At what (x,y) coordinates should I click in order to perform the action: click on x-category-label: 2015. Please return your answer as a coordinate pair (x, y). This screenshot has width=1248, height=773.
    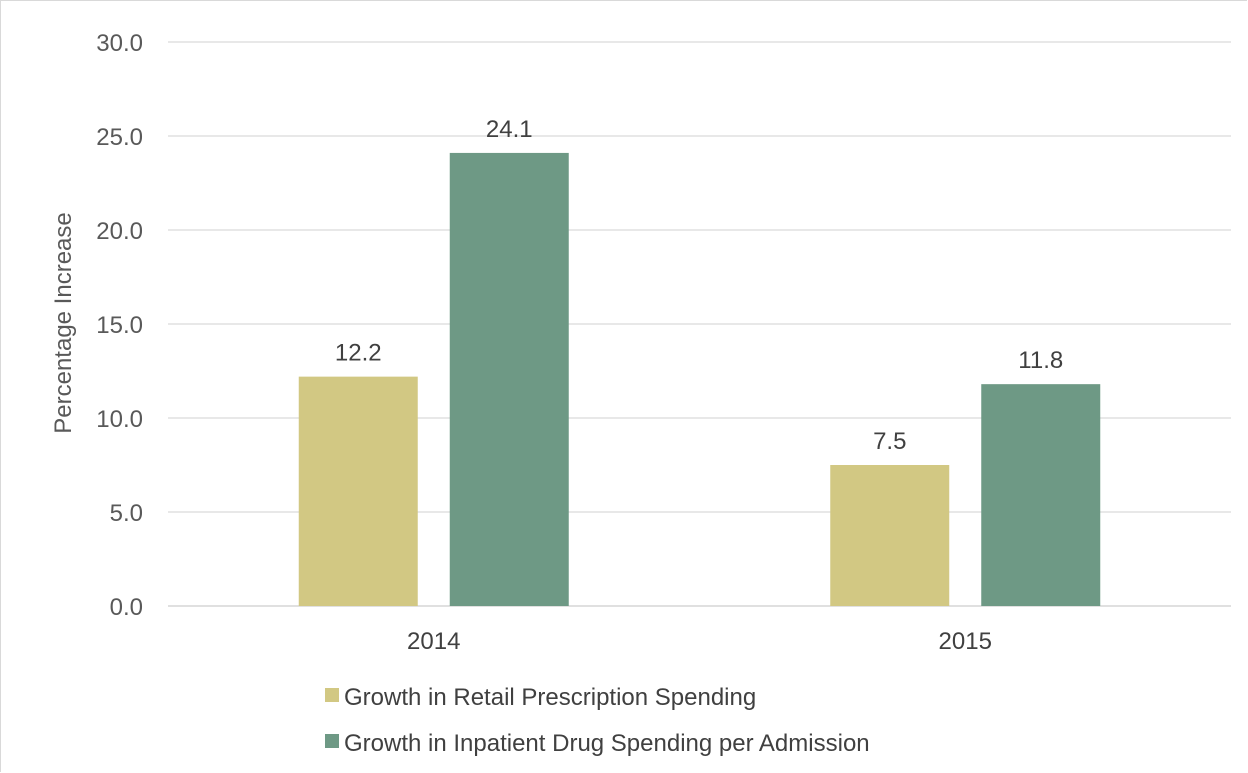
    Looking at the image, I should click on (965, 641).